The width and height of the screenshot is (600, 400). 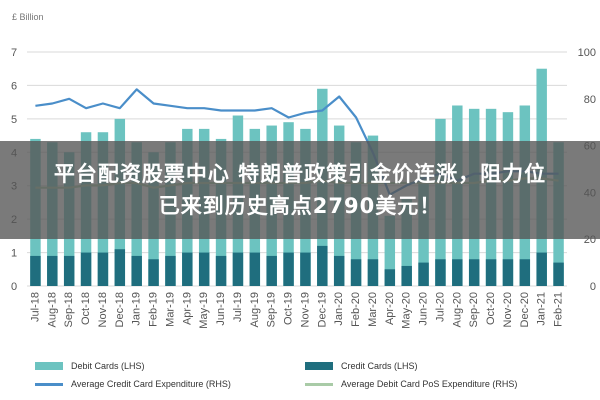 I want to click on x-tick-label: Sep-18, so click(x=69, y=309).